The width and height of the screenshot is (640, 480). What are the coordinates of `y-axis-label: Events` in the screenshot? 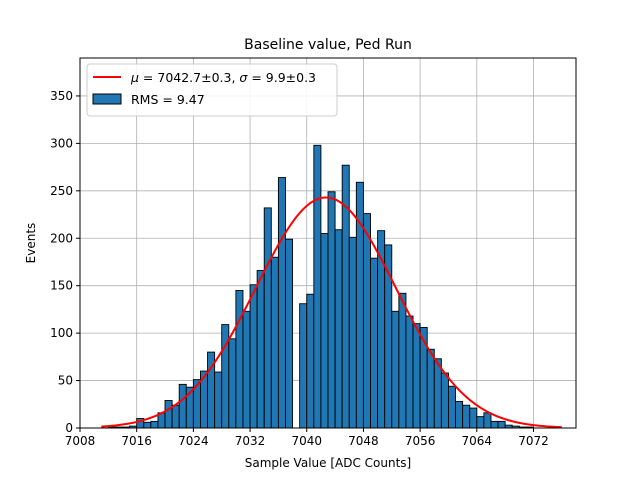 It's located at (31, 243).